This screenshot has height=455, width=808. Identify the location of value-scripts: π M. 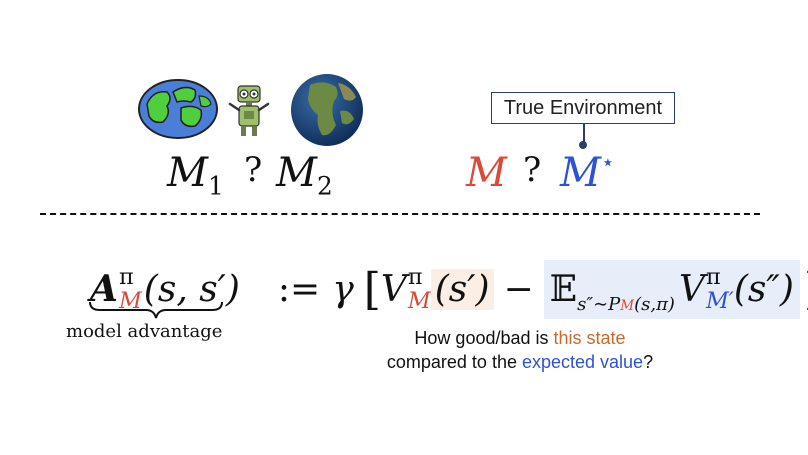
(419, 289).